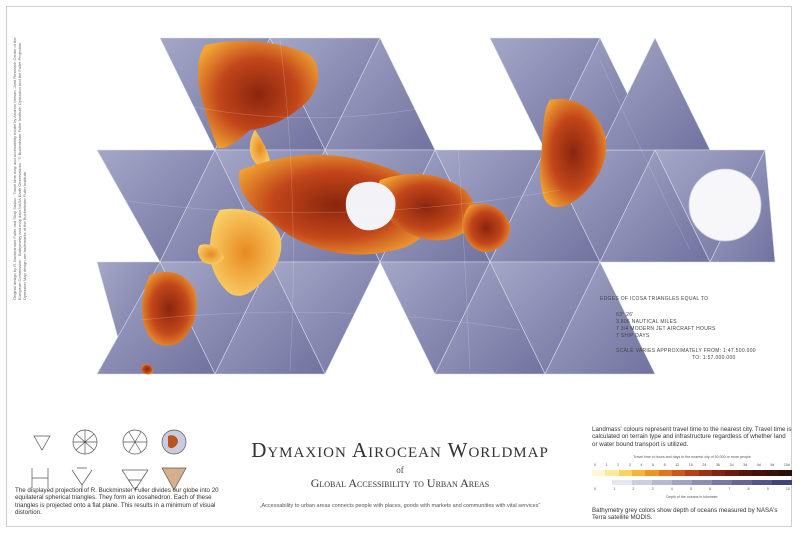 This screenshot has height=533, width=800. Describe the element at coordinates (786, 465) in the screenshot. I see `scale-tick: 10d` at that location.